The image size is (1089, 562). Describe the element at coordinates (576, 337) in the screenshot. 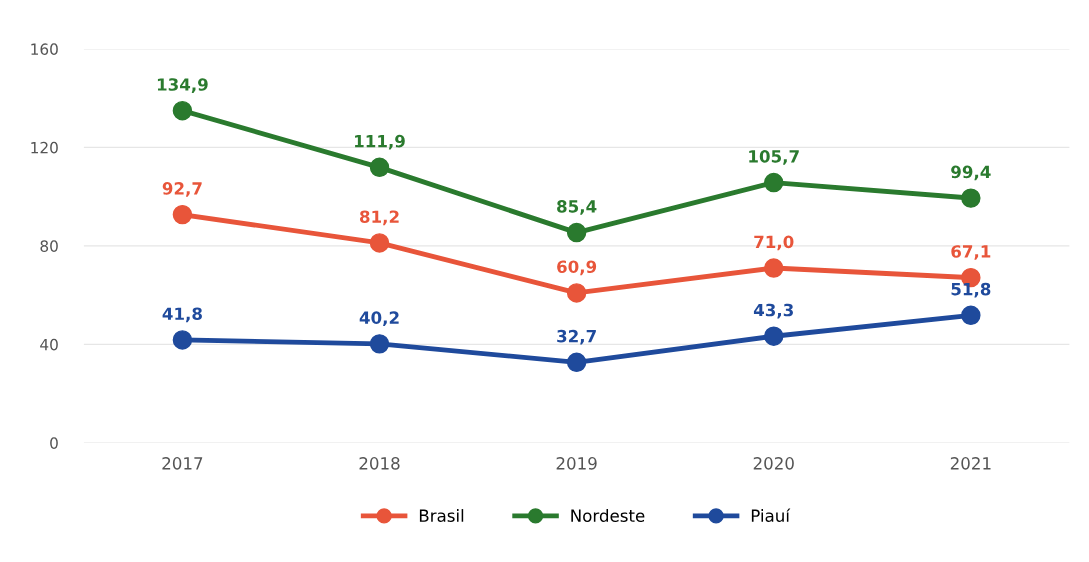

I see `data-label: 32,7` at that location.